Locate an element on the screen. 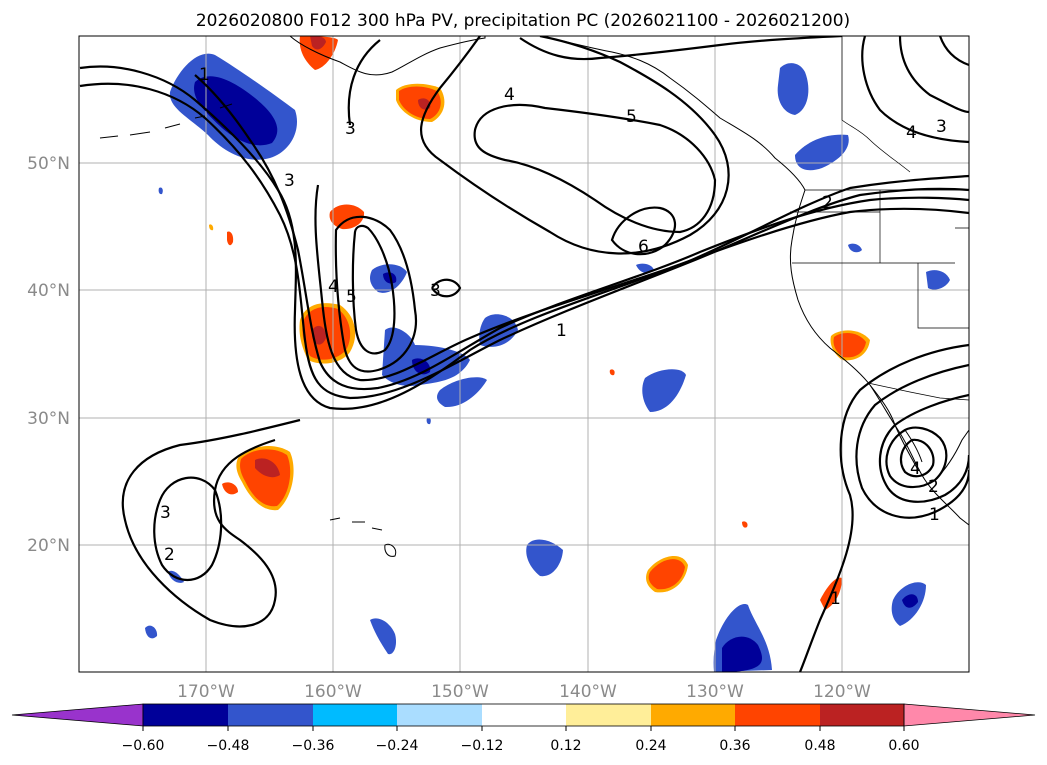 This screenshot has width=1047, height=765. precip-positive-region-west is located at coordinates (287, 357).